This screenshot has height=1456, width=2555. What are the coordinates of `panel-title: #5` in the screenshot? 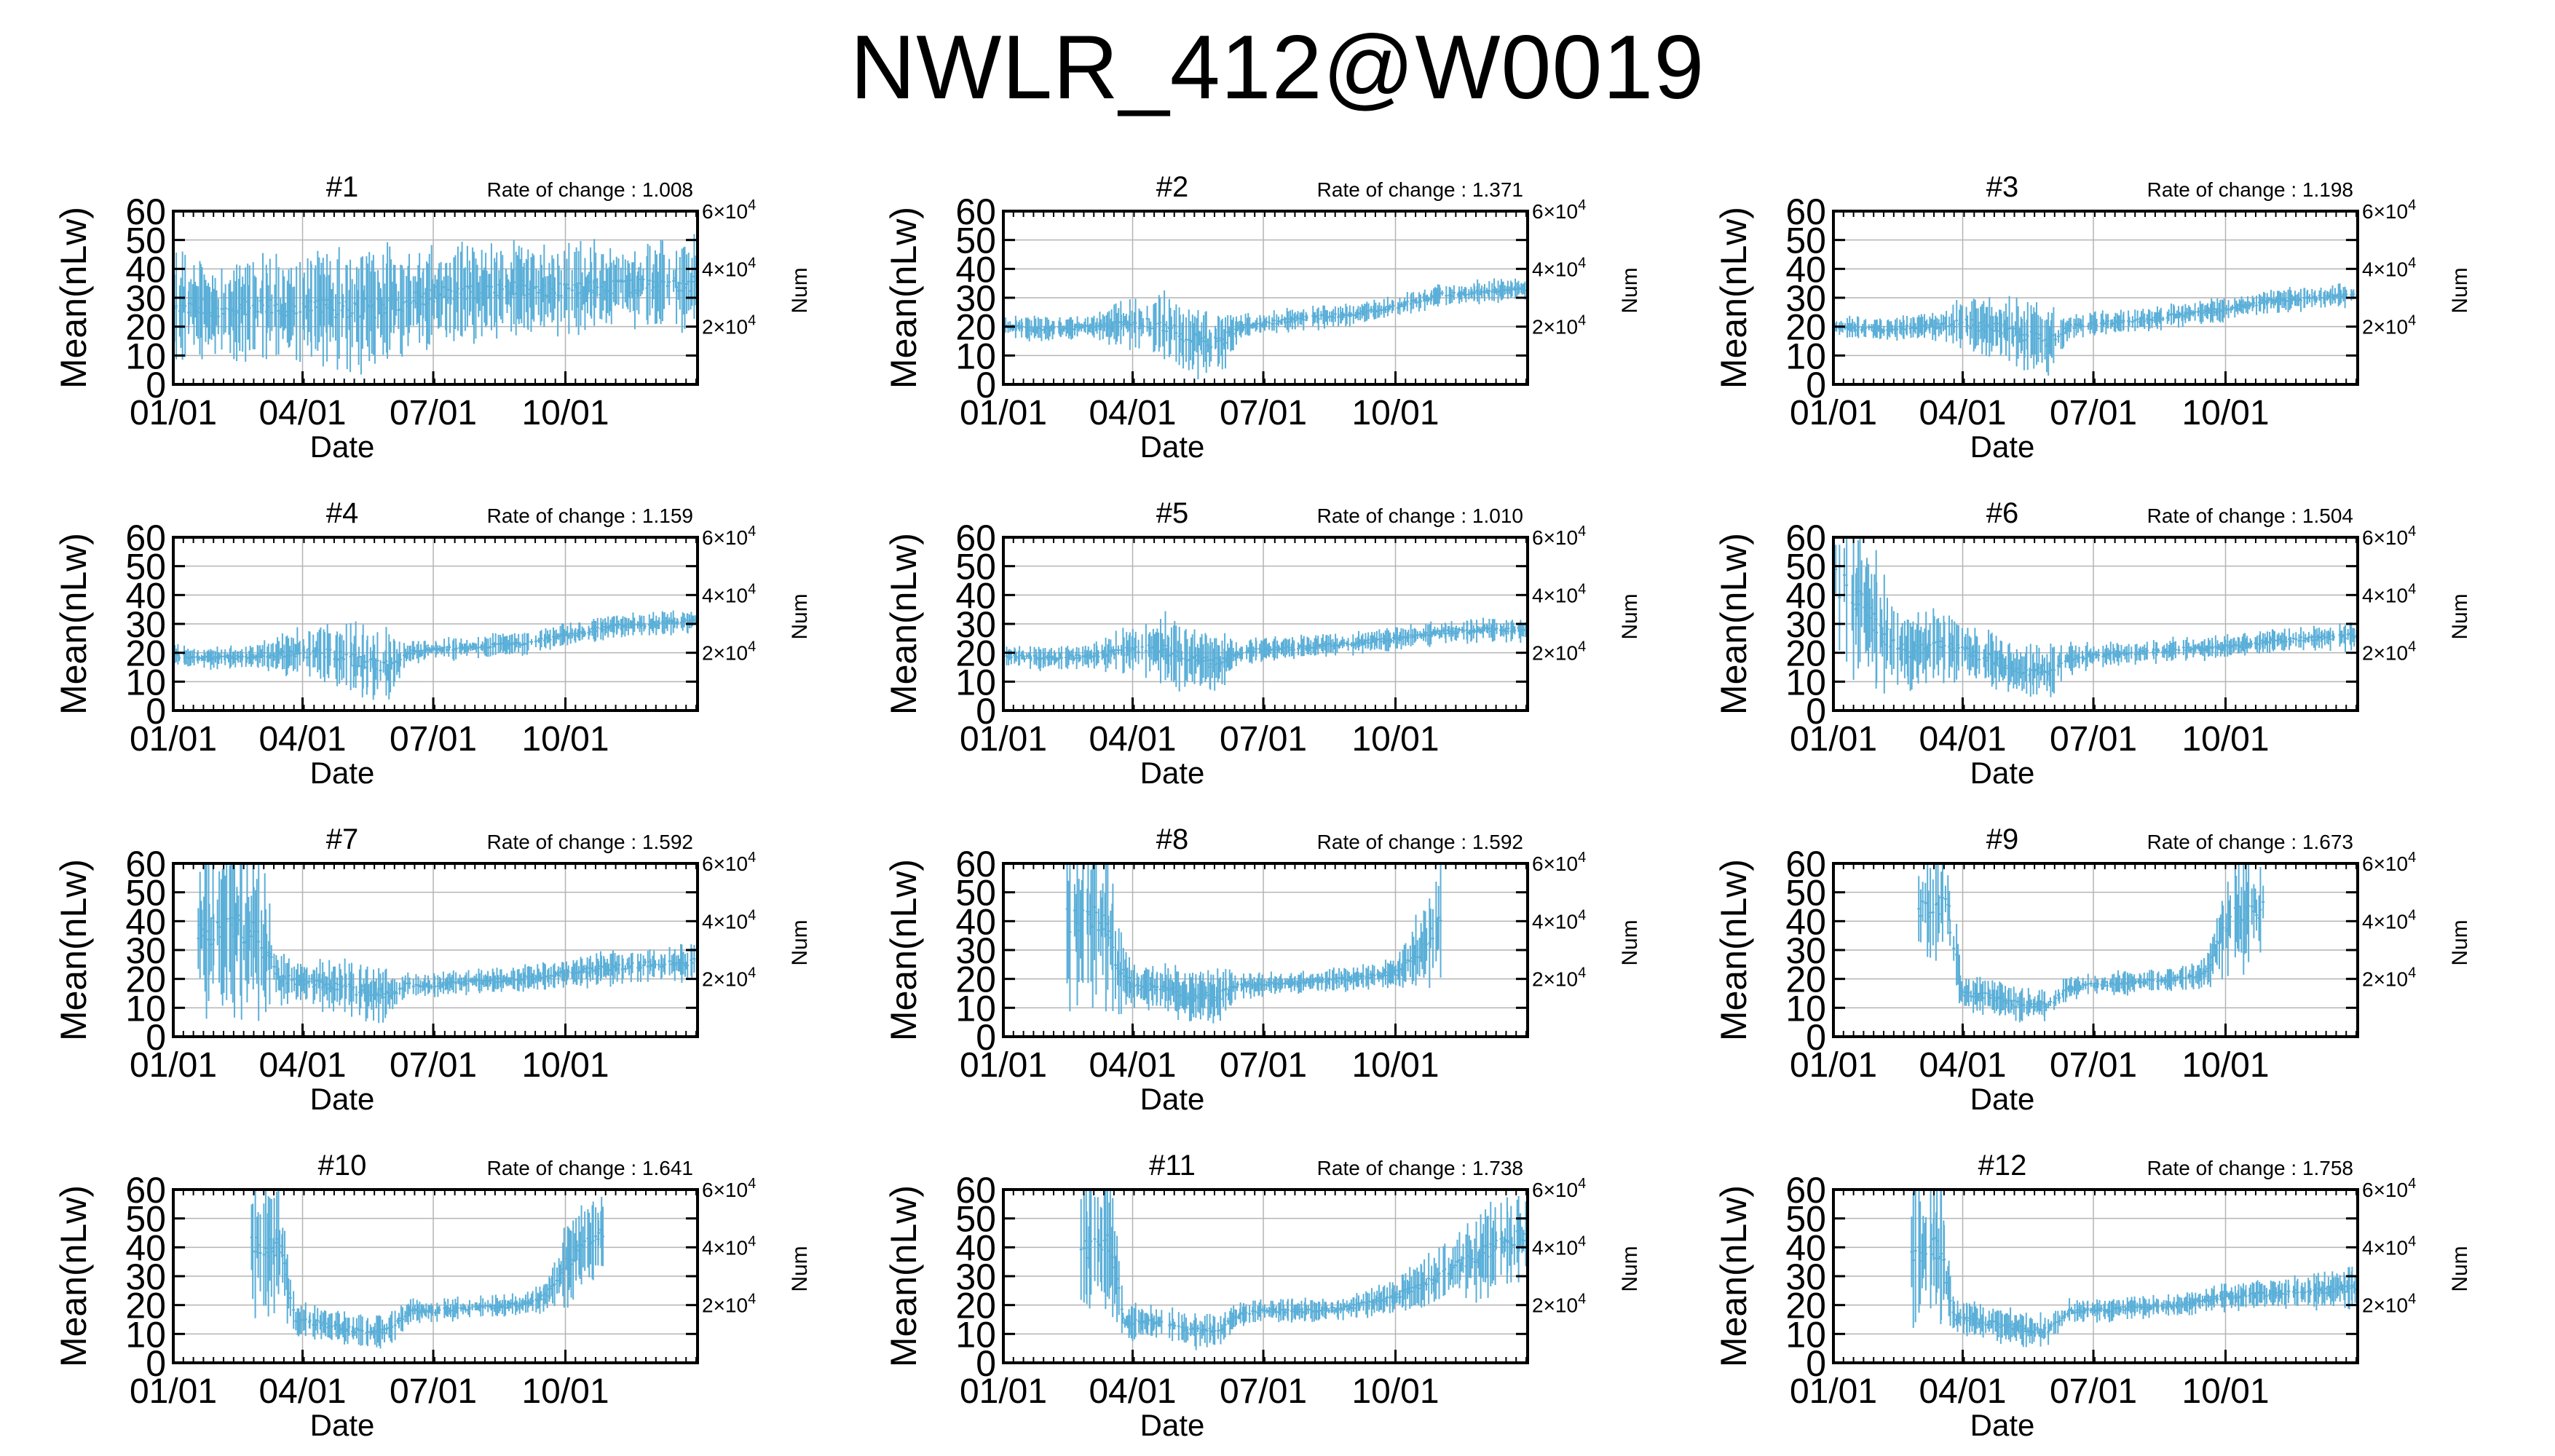 It's located at (1172, 513).